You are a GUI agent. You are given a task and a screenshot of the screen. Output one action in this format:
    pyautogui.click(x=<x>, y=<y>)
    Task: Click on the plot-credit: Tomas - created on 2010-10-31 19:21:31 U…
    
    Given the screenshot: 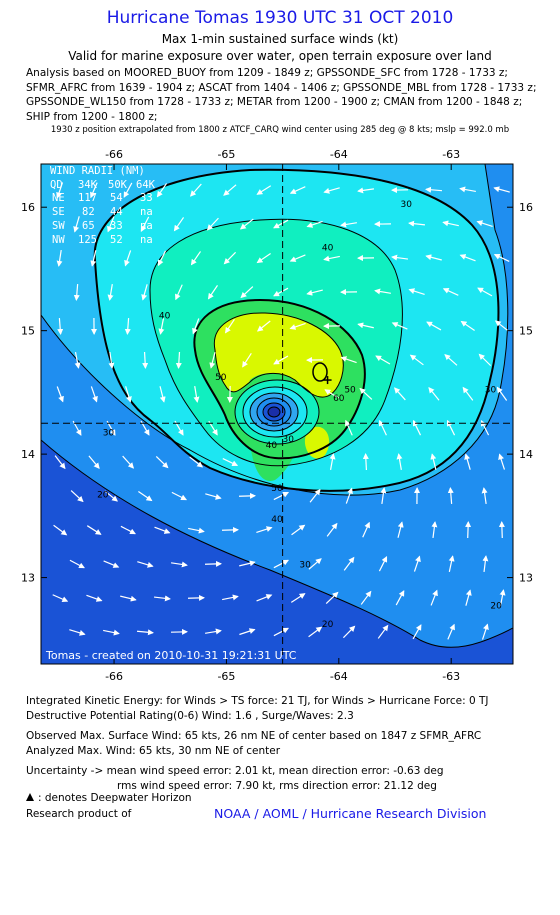 What is the action you would take?
    pyautogui.click(x=171, y=655)
    